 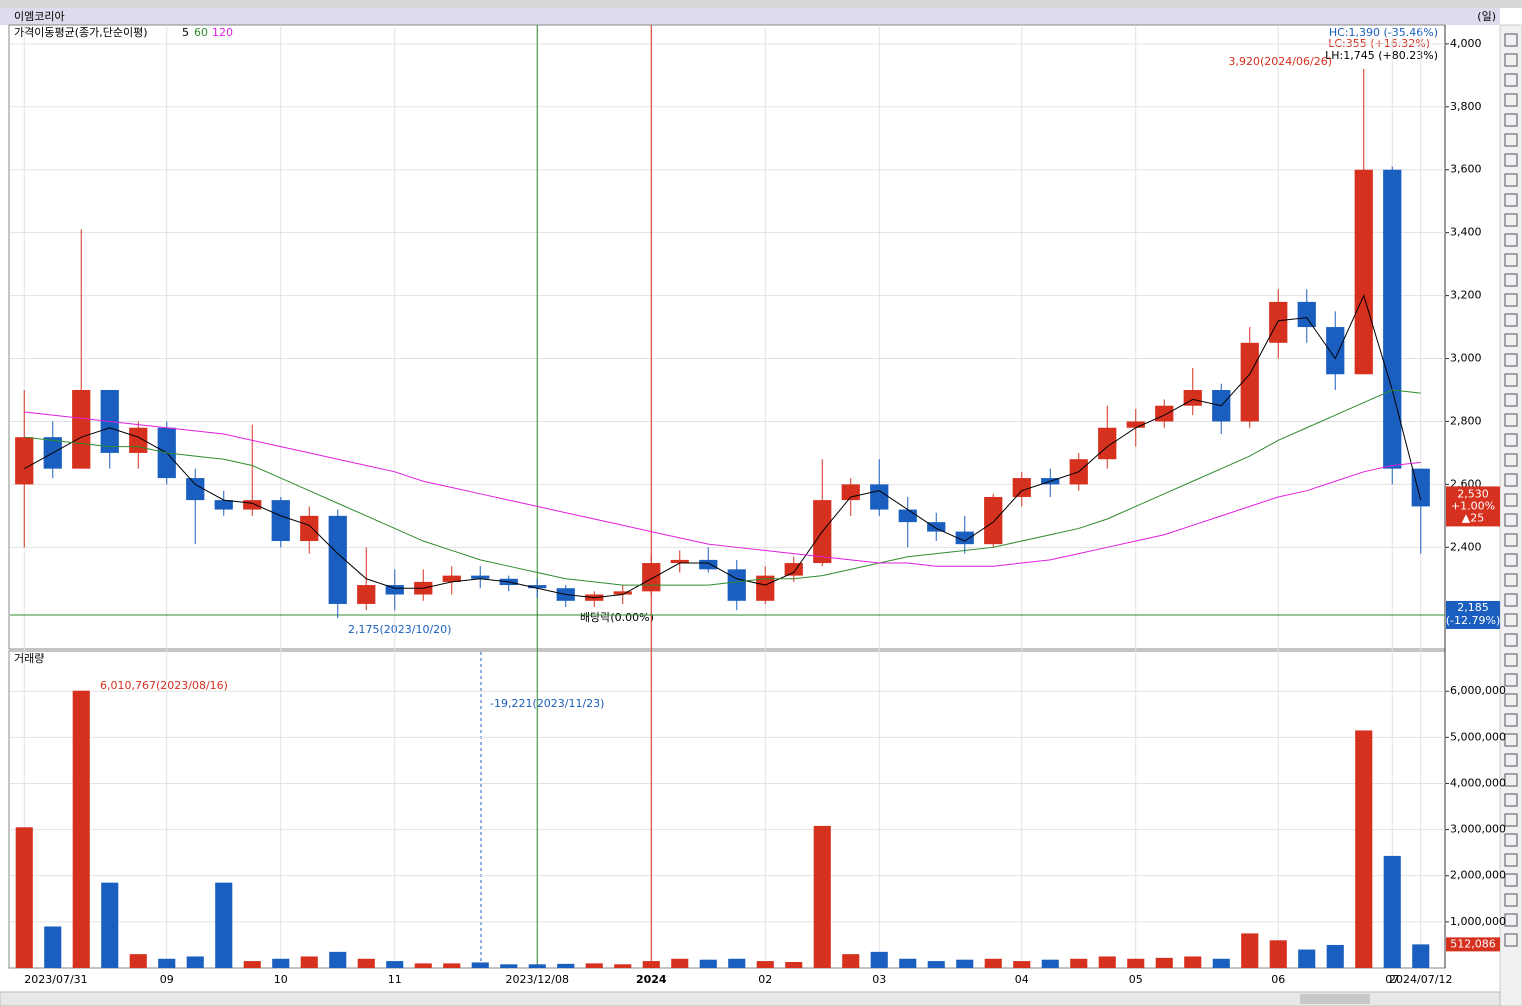 I want to click on toolbar, so click(x=761, y=4).